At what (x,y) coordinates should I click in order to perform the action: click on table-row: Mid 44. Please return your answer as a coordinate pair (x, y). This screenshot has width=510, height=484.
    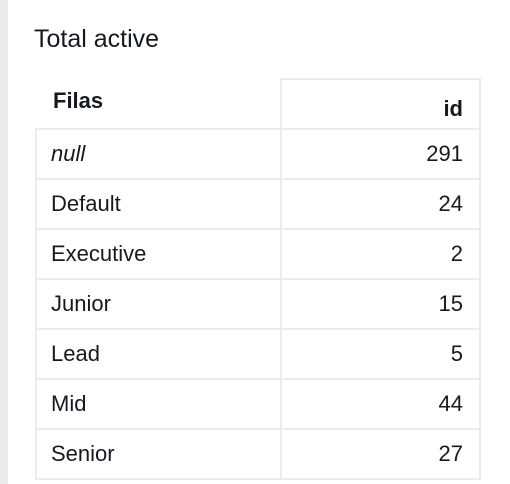
    Looking at the image, I should click on (258, 404).